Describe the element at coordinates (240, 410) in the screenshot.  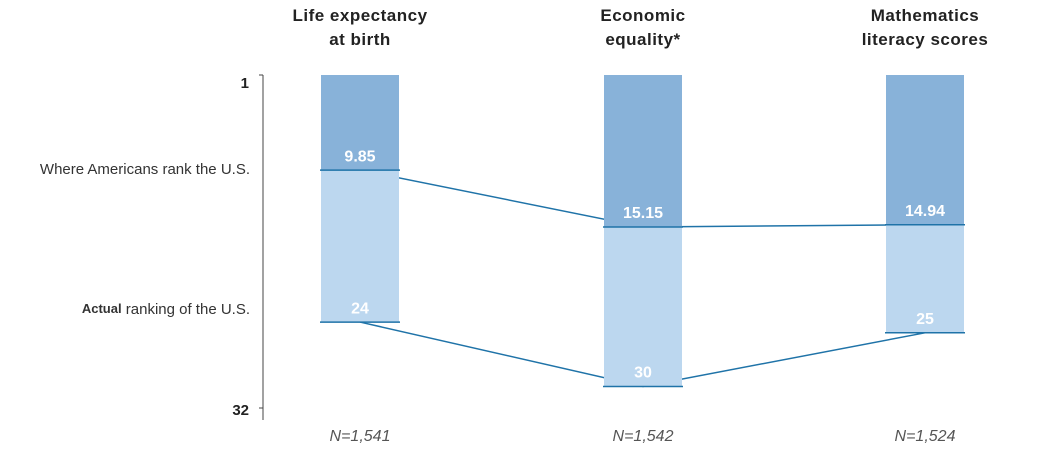
I see `y-tick-label: 32` at that location.